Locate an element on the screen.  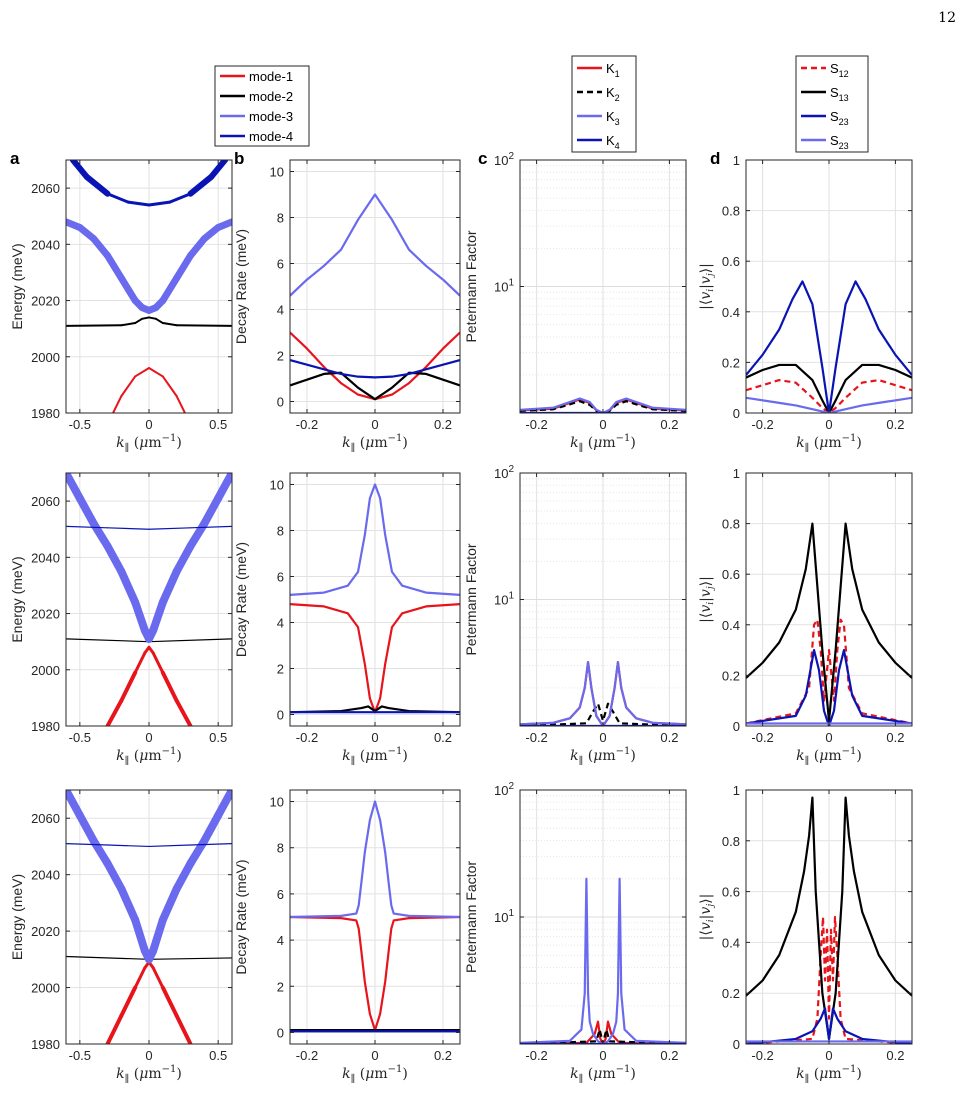
series-mode-4-line is located at coordinates (375, 369).